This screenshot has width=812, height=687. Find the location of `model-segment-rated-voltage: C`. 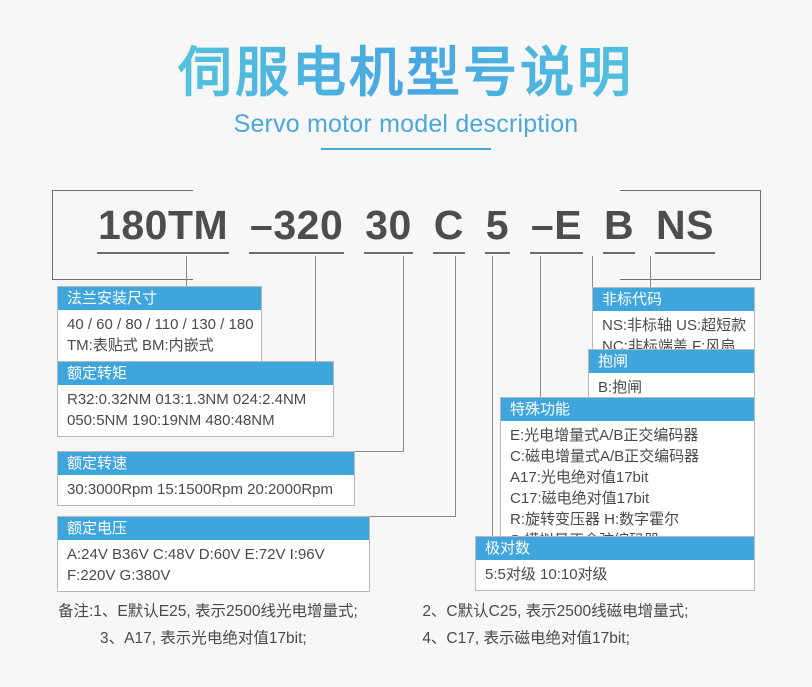

model-segment-rated-voltage: C is located at coordinates (448, 228).